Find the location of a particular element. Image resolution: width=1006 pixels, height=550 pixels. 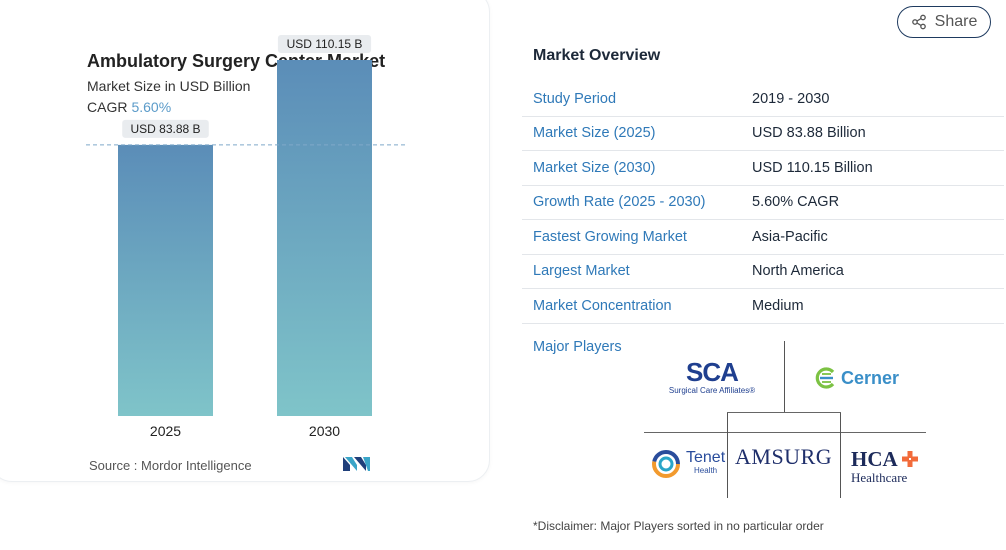

hca-wordmark: HCA is located at coordinates (874, 459).